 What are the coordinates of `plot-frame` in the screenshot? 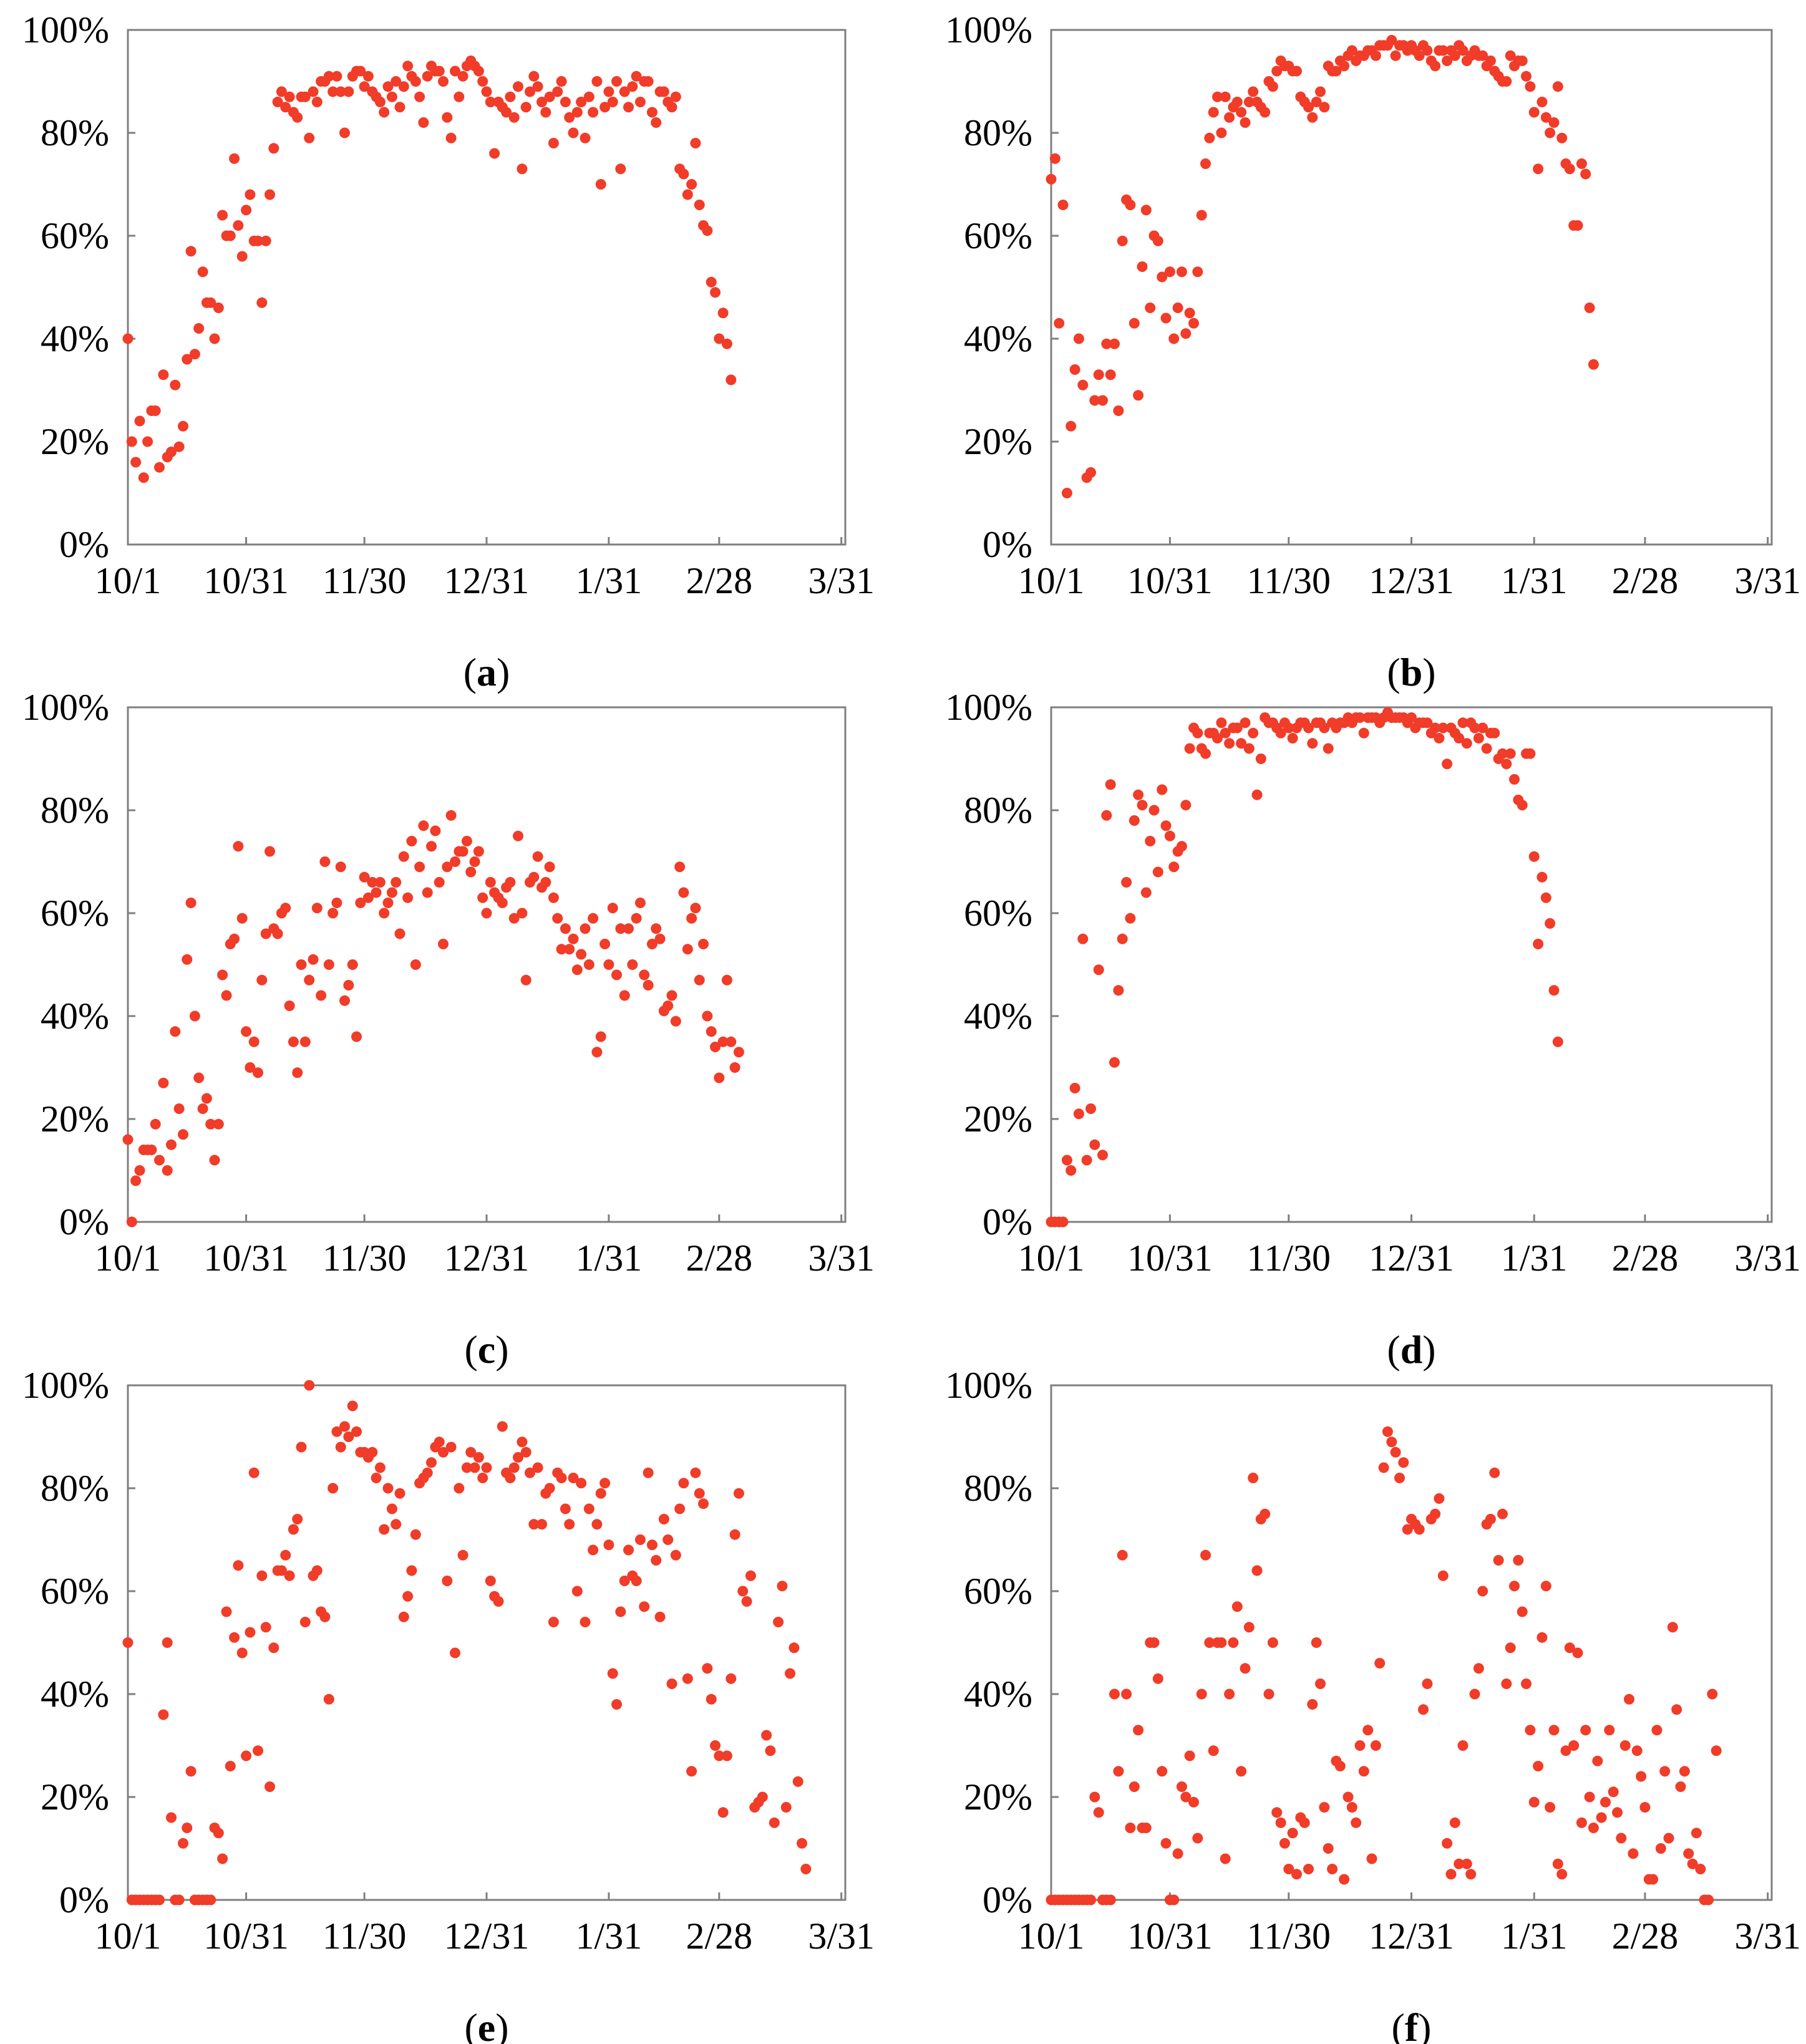 It's located at (487, 287).